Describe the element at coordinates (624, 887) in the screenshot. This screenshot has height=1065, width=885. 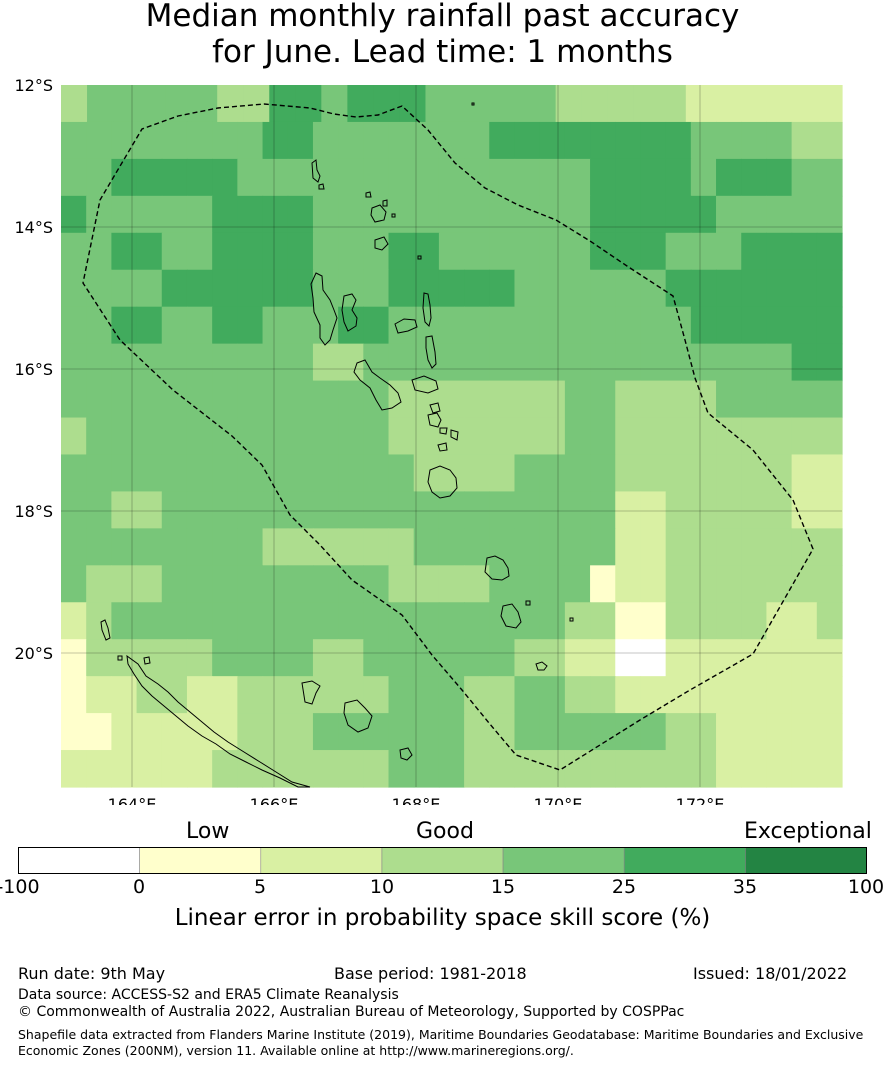
I see `colorbar-tick: 25` at that location.